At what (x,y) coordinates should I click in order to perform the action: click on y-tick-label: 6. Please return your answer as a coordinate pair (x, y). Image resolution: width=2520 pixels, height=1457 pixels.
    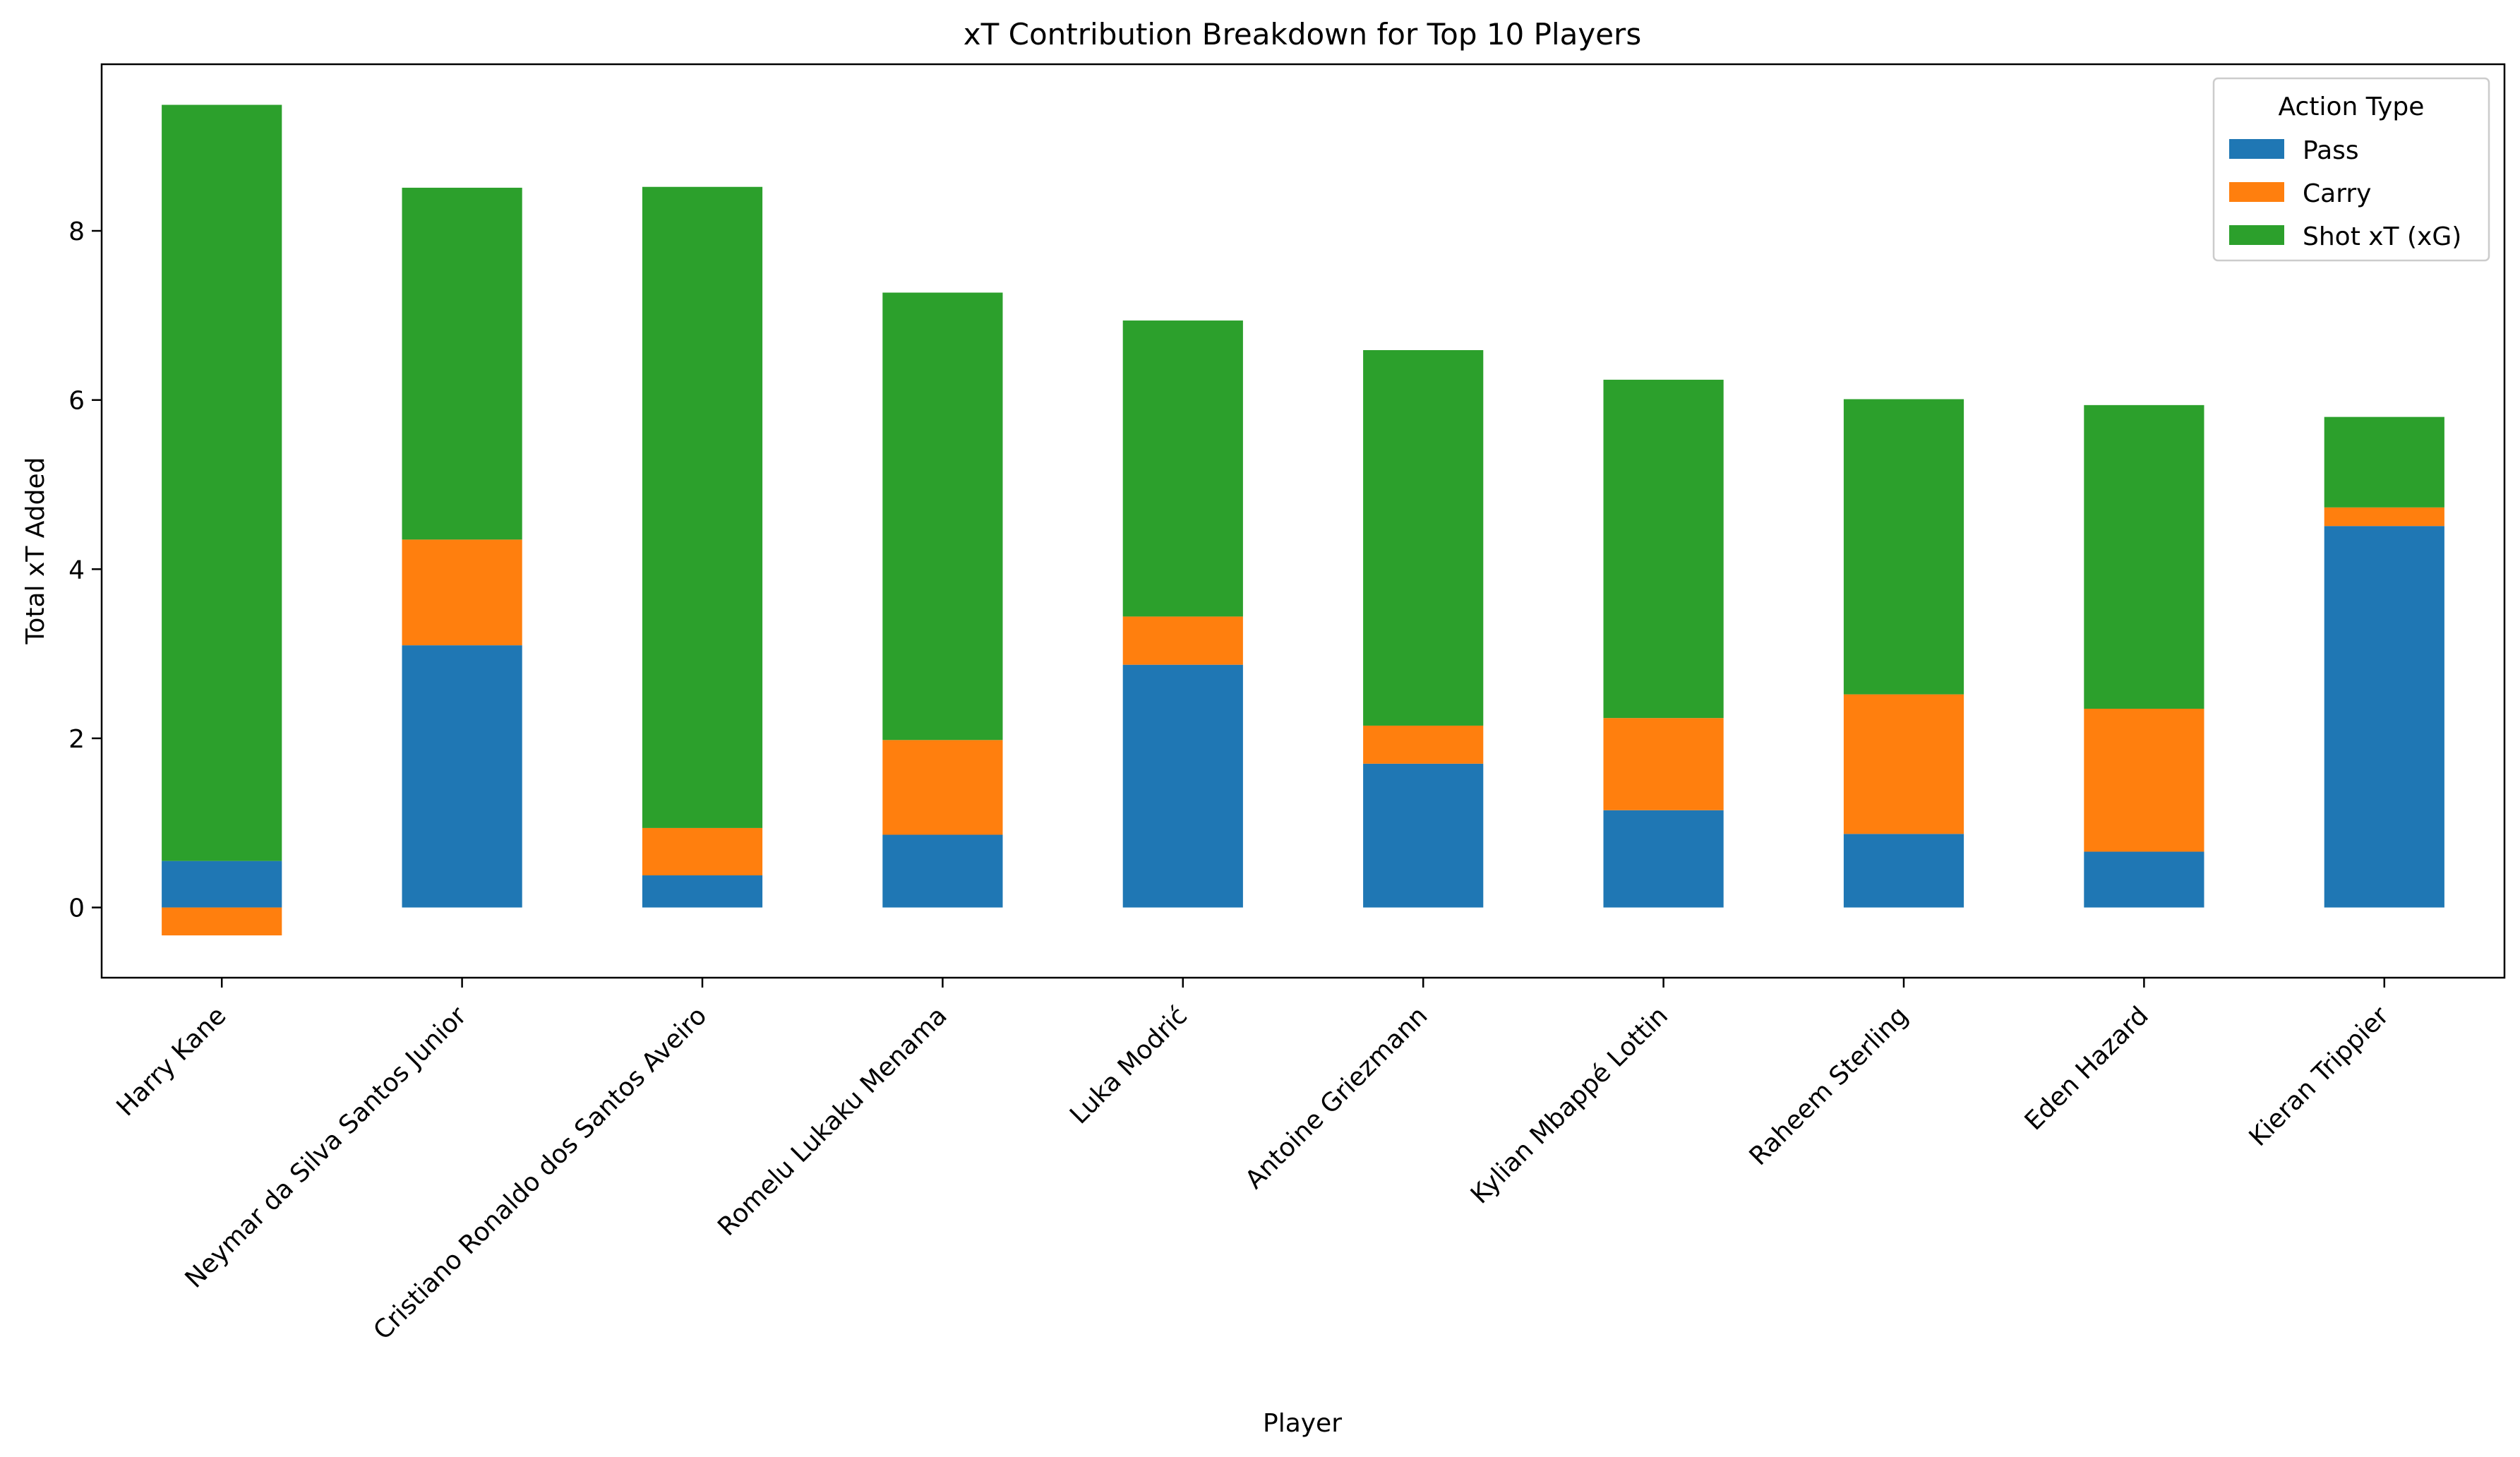
    Looking at the image, I should click on (76, 401).